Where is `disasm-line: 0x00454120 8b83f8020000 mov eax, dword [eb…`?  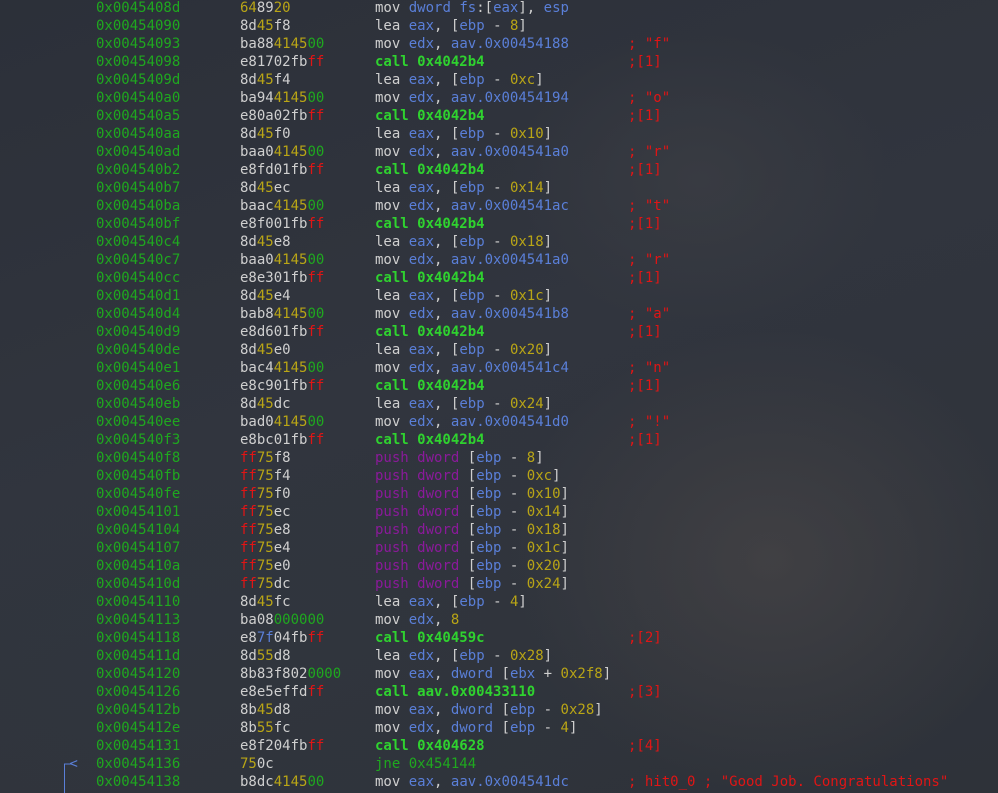 disasm-line: 0x00454120 8b83f8020000 mov eax, dword [eb… is located at coordinates (499, 674).